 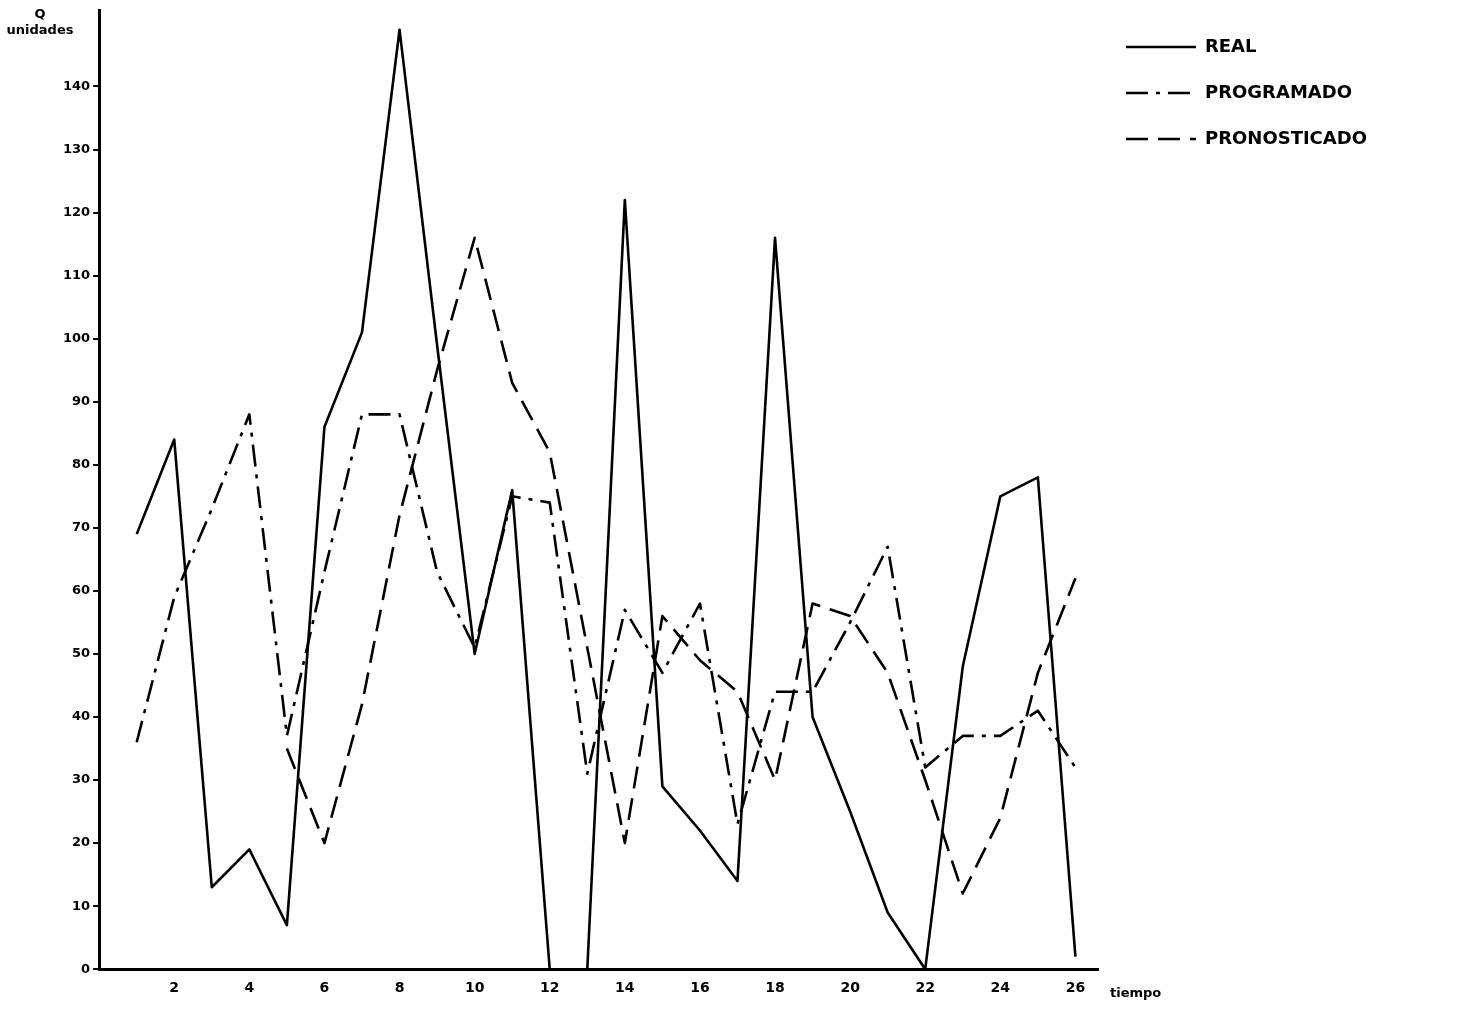 I want to click on y-tick-label: 110, so click(x=77, y=274).